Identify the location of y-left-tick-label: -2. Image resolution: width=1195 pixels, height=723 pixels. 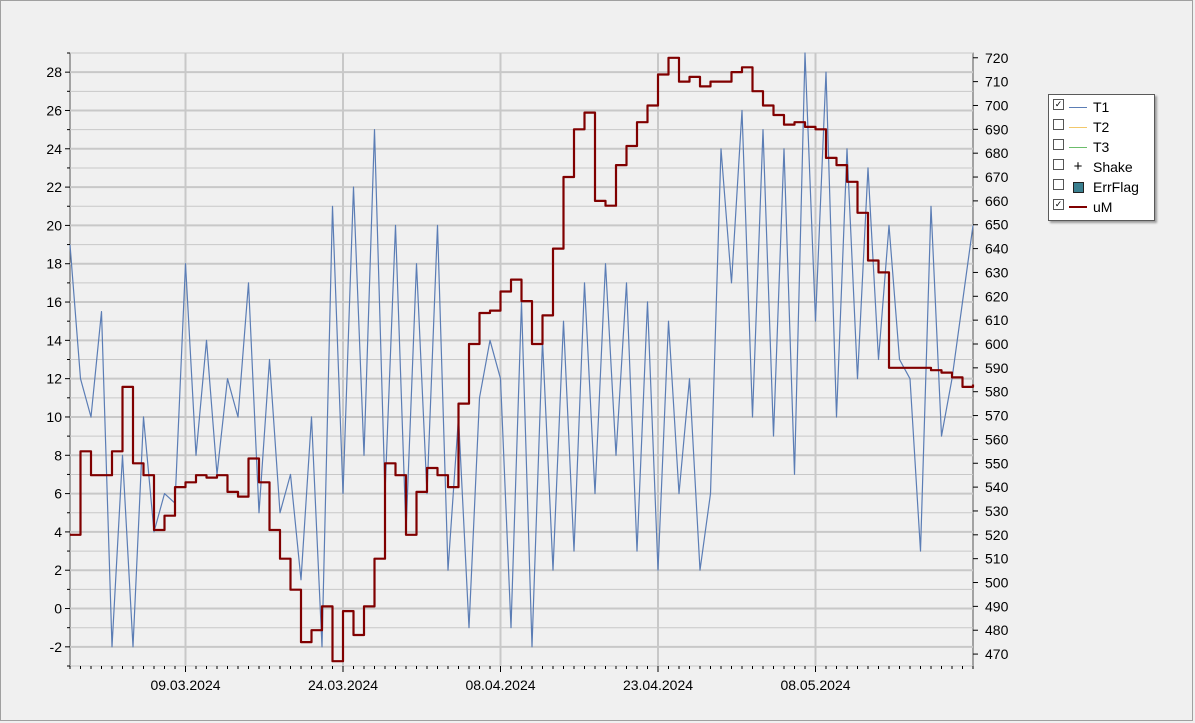
(56, 647).